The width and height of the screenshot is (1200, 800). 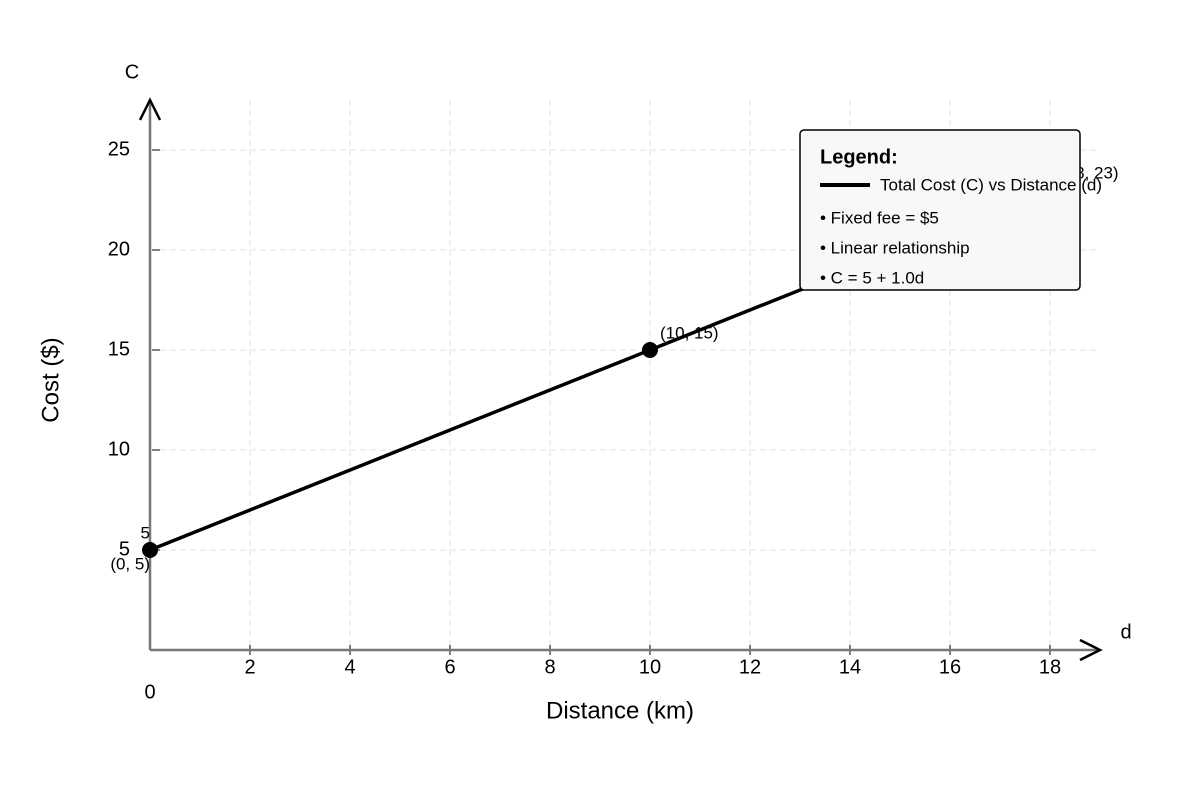 I want to click on y-tick-label: 20, so click(x=119, y=249).